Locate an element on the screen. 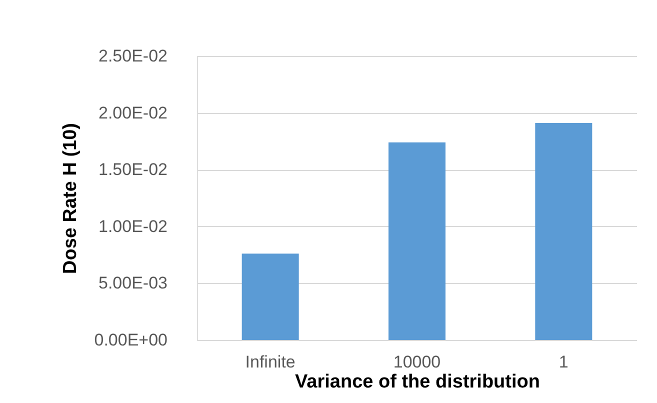 The height and width of the screenshot is (403, 657). y-tick-label: 1.50E-02 is located at coordinates (133, 170).